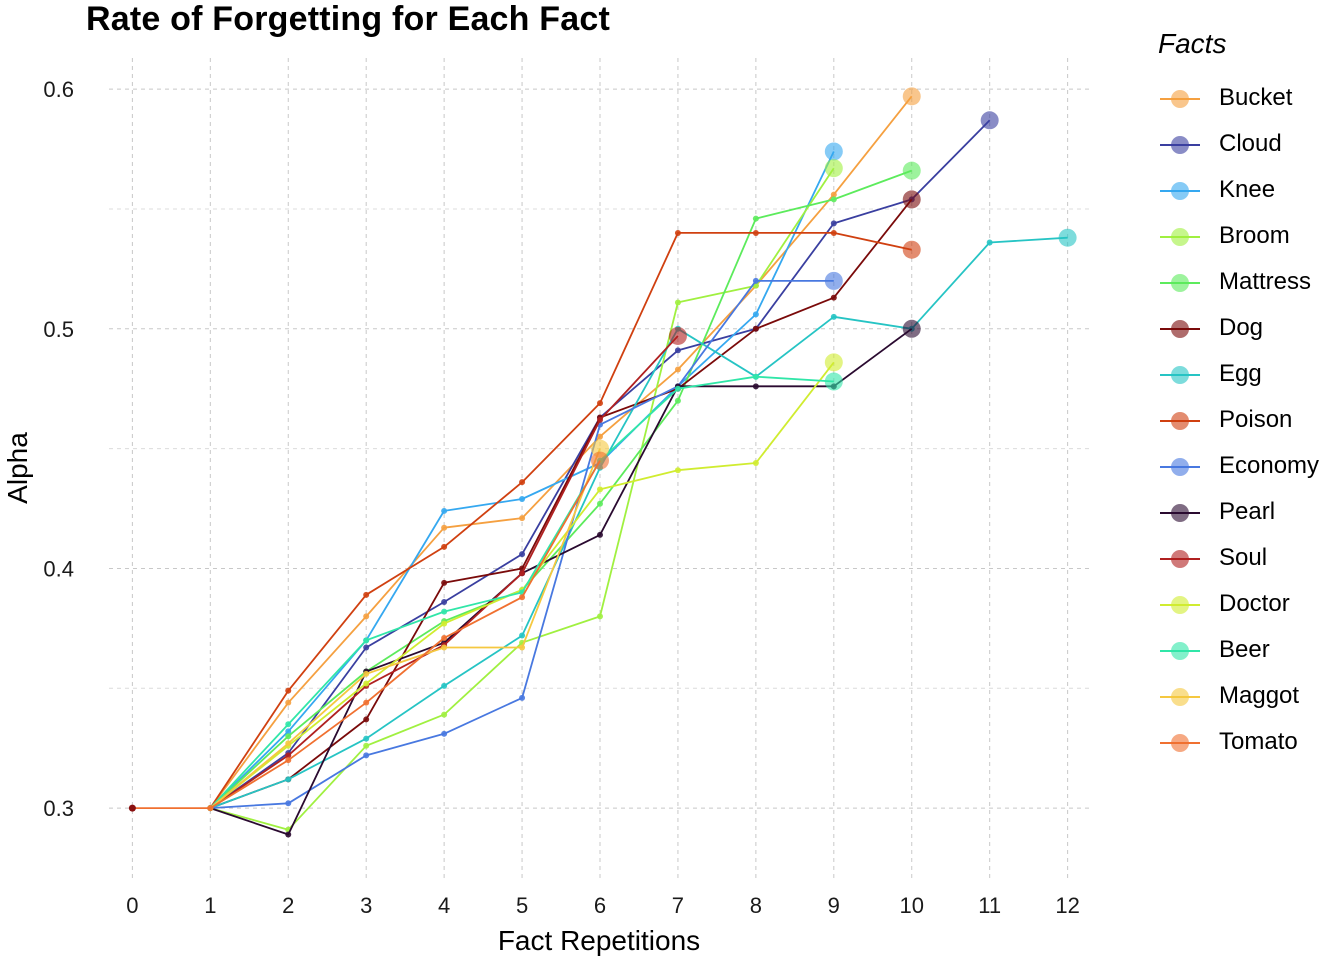  Describe the element at coordinates (288, 905) in the screenshot. I see `x-tick-label: 2` at that location.